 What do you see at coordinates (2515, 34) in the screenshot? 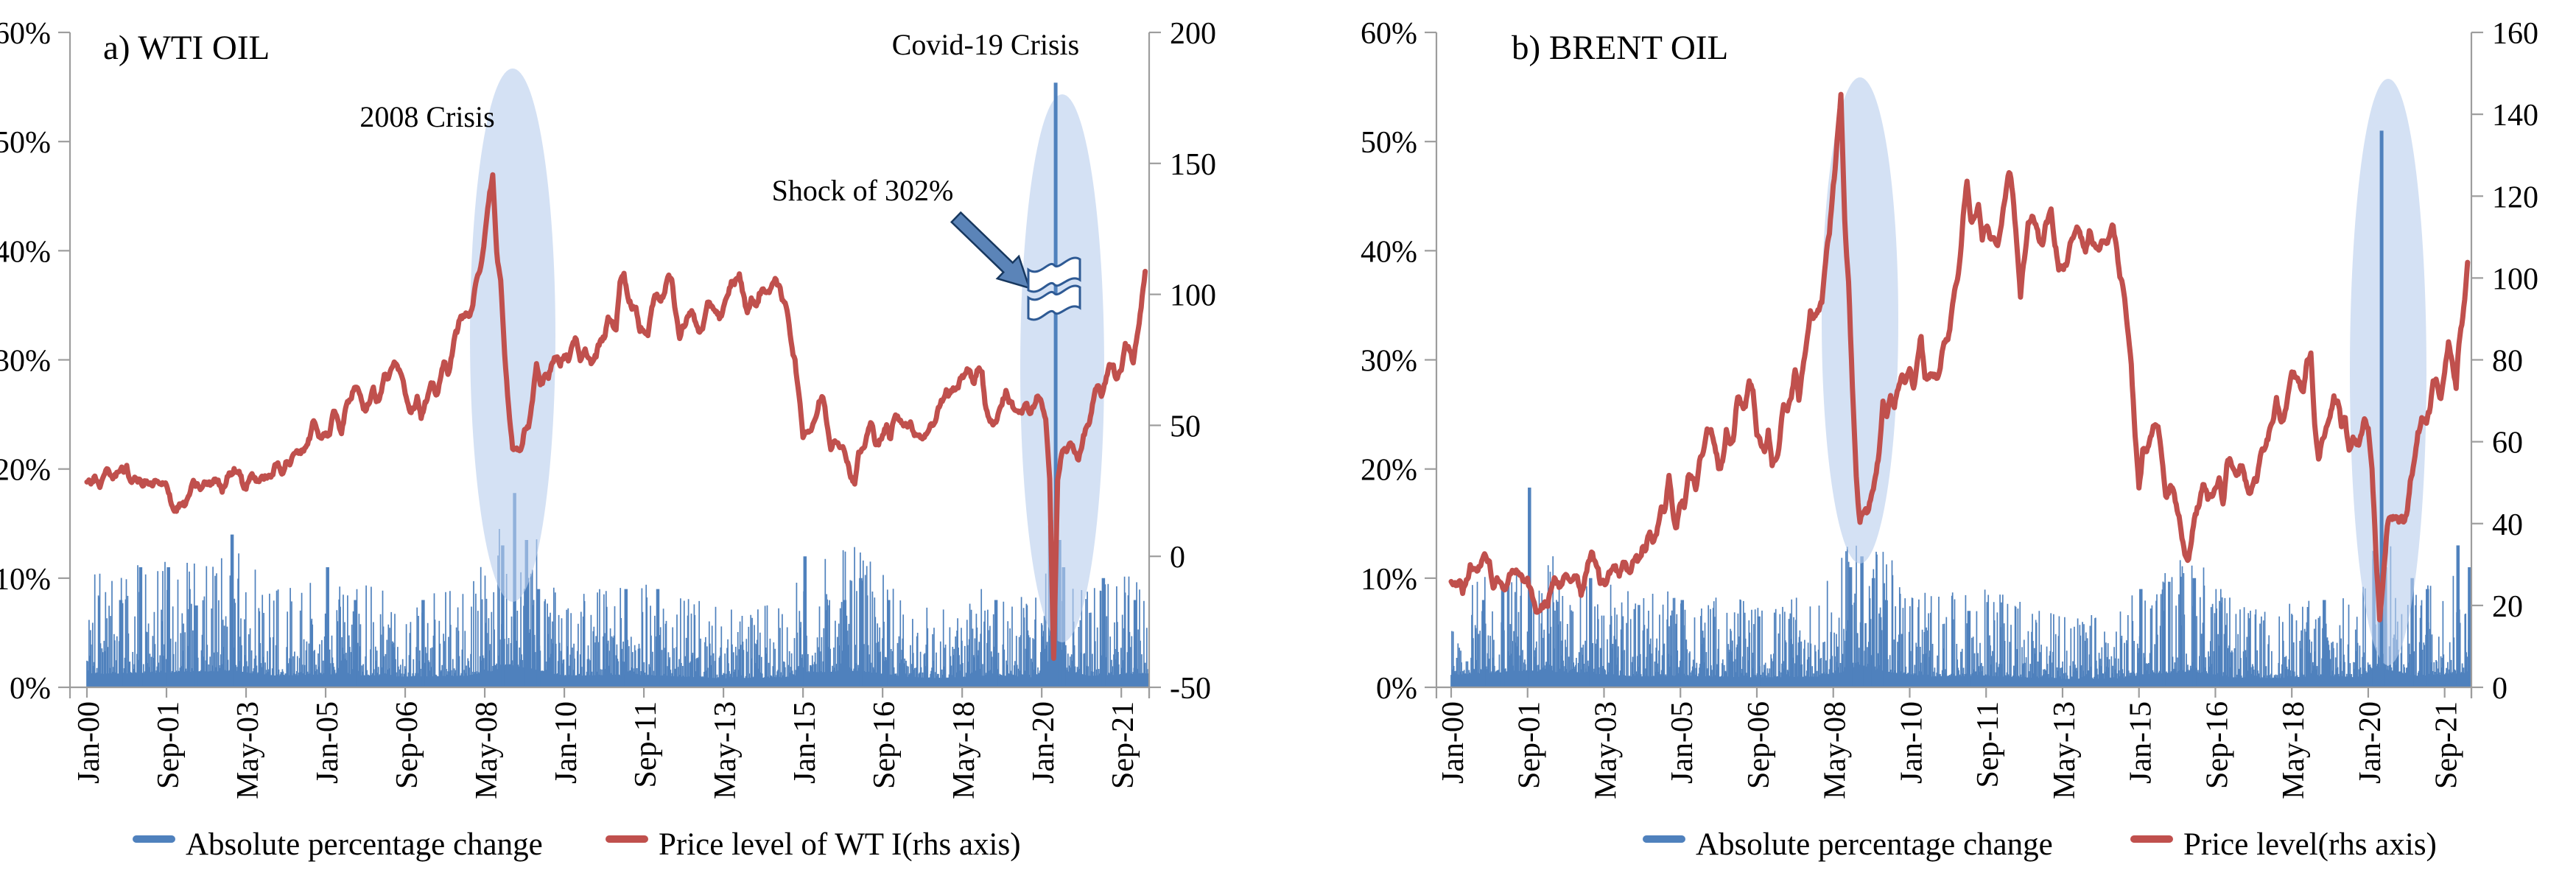
I see `right-axis-label: 160` at bounding box center [2515, 34].